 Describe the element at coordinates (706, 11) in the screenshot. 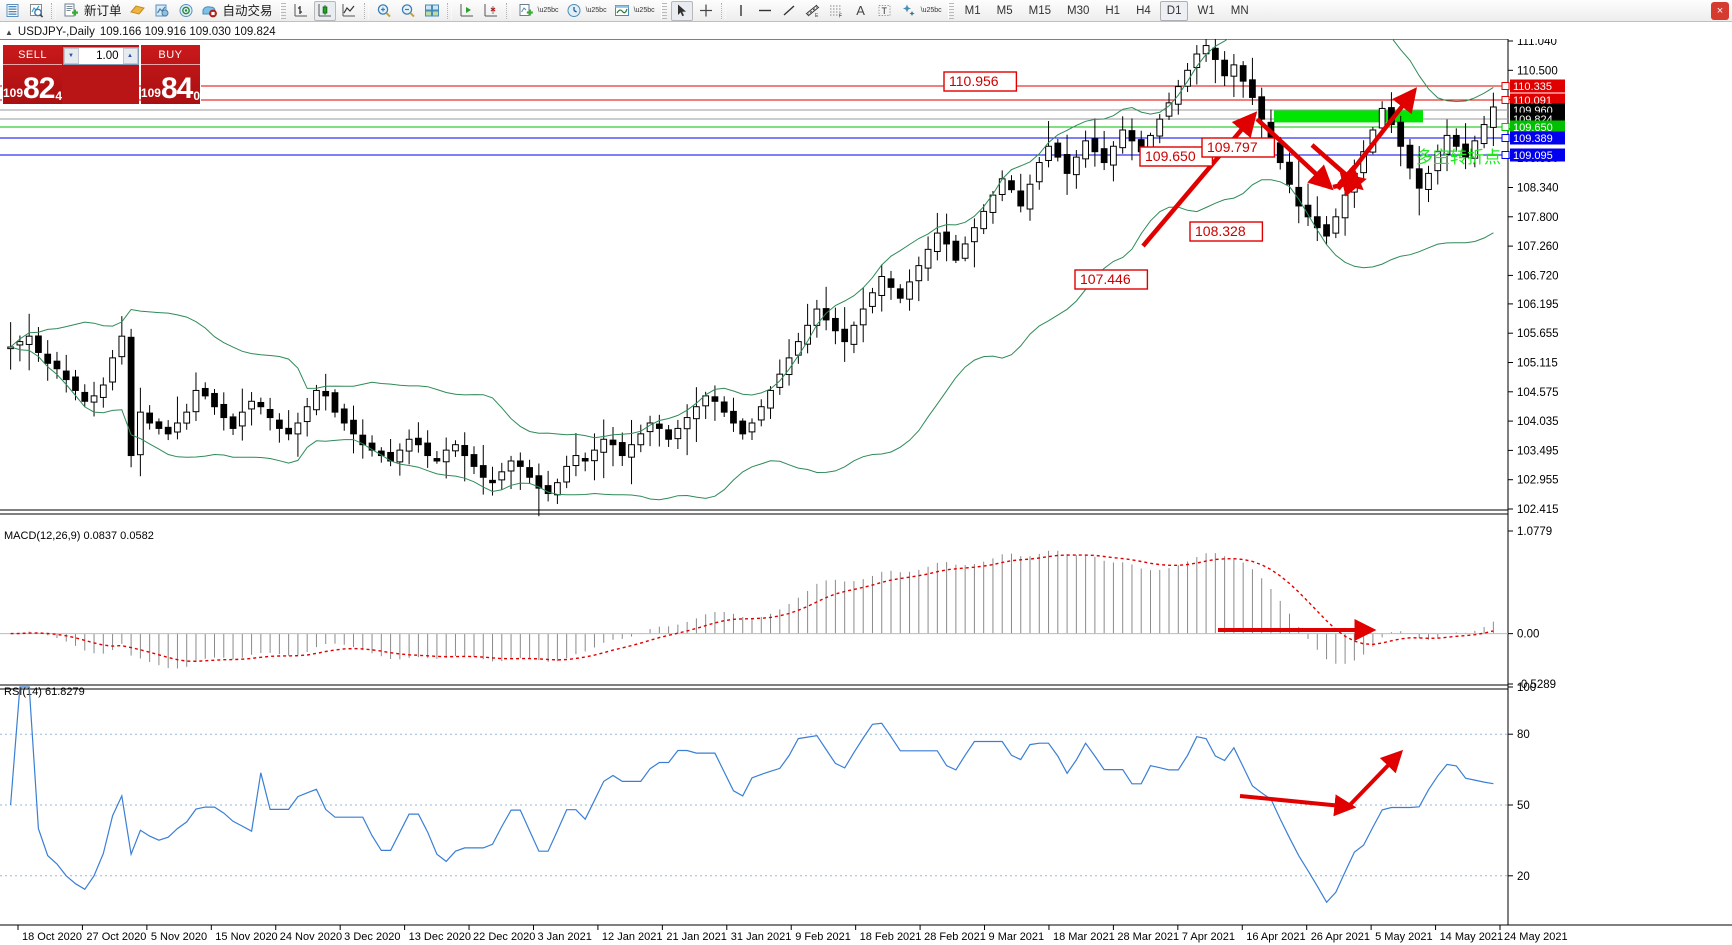

I see `crosshair-icon` at that location.